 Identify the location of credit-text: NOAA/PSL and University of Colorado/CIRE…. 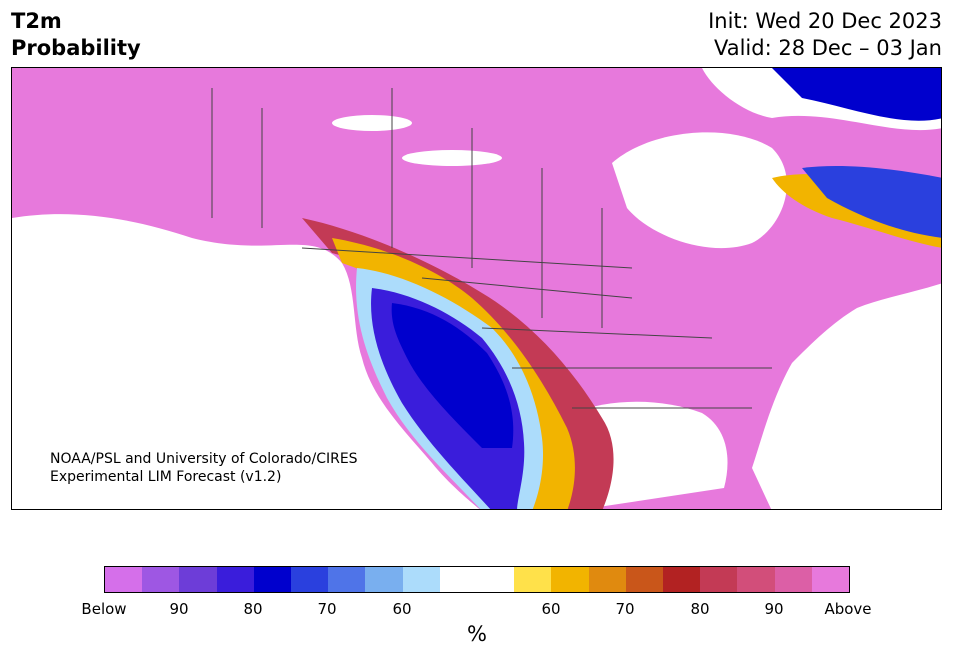
(204, 468).